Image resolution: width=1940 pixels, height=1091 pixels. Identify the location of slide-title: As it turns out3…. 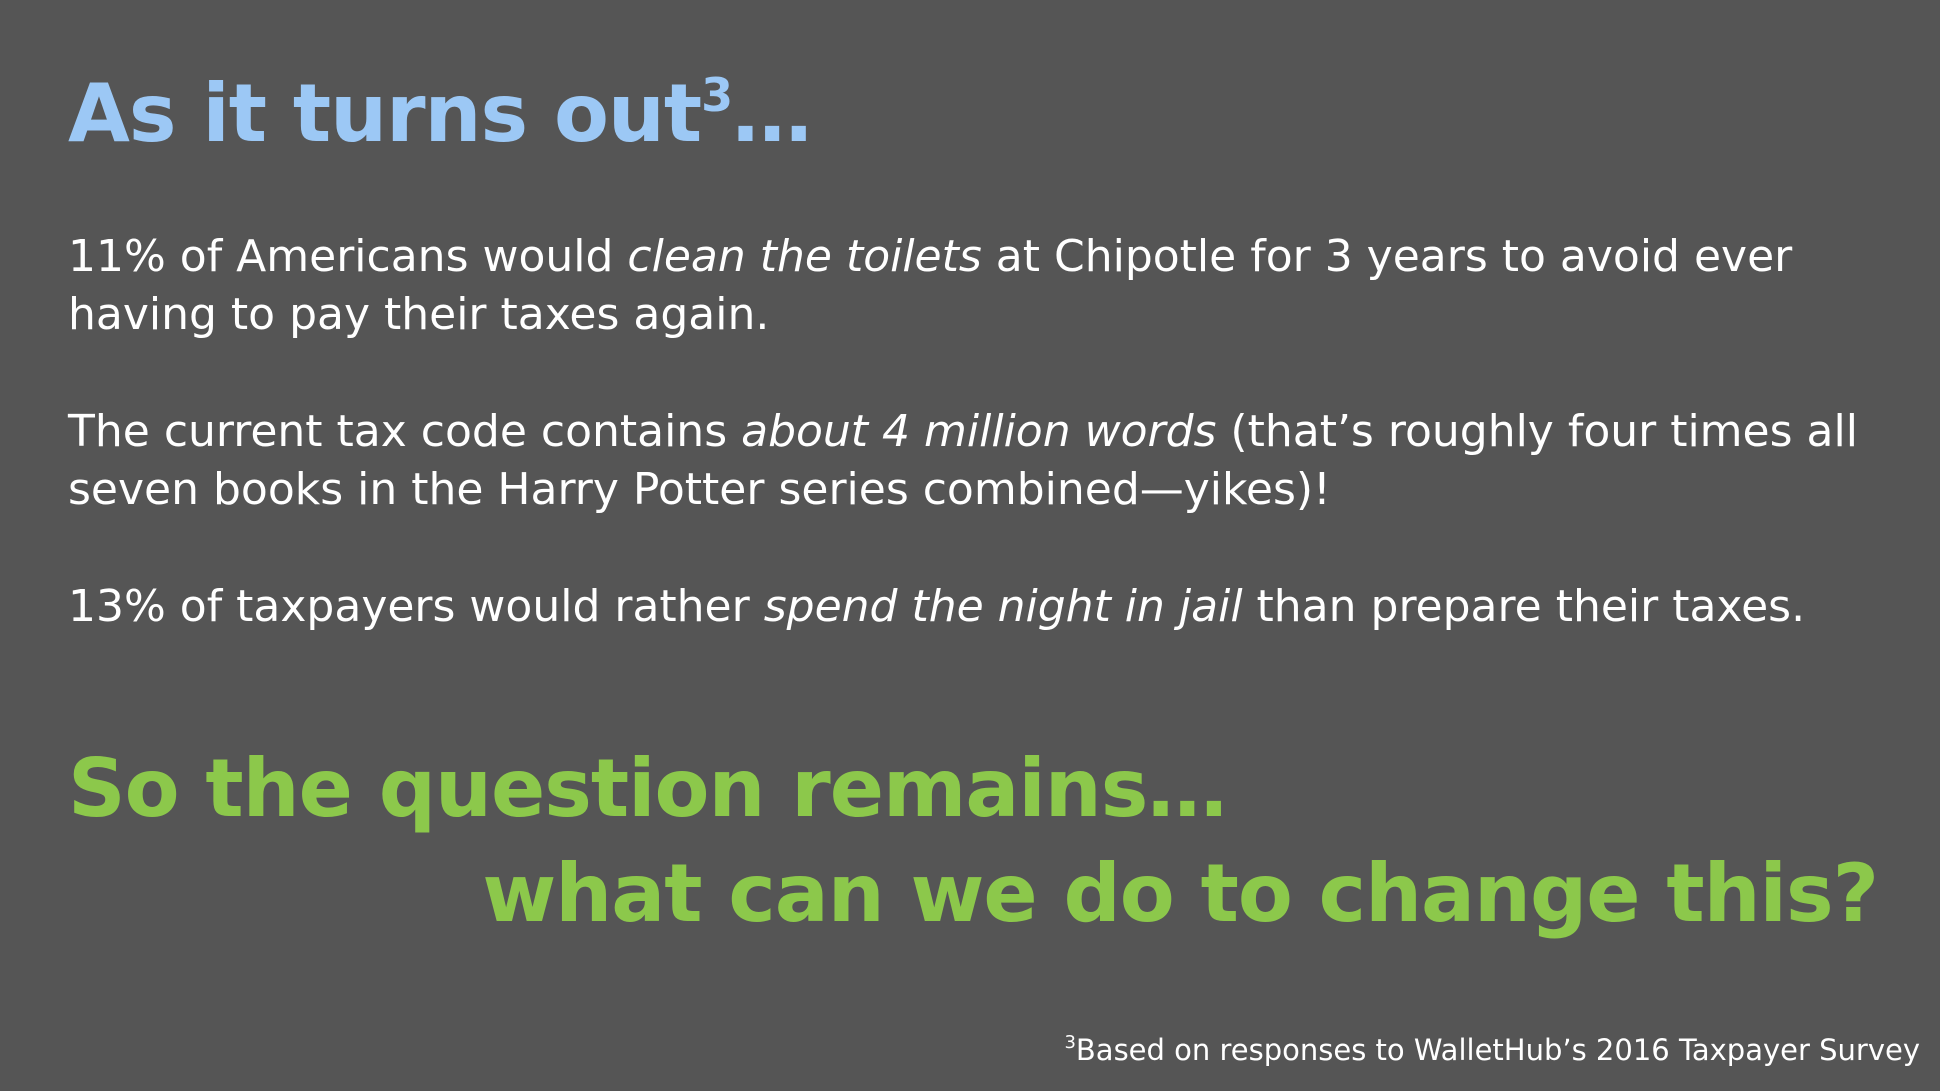
(440, 113).